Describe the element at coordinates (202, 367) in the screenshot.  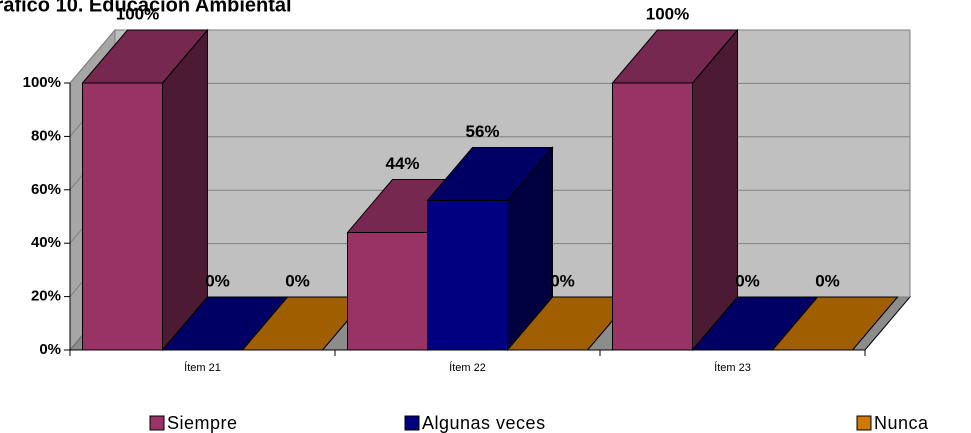
I see `x-tick-label: Ítem 21` at that location.